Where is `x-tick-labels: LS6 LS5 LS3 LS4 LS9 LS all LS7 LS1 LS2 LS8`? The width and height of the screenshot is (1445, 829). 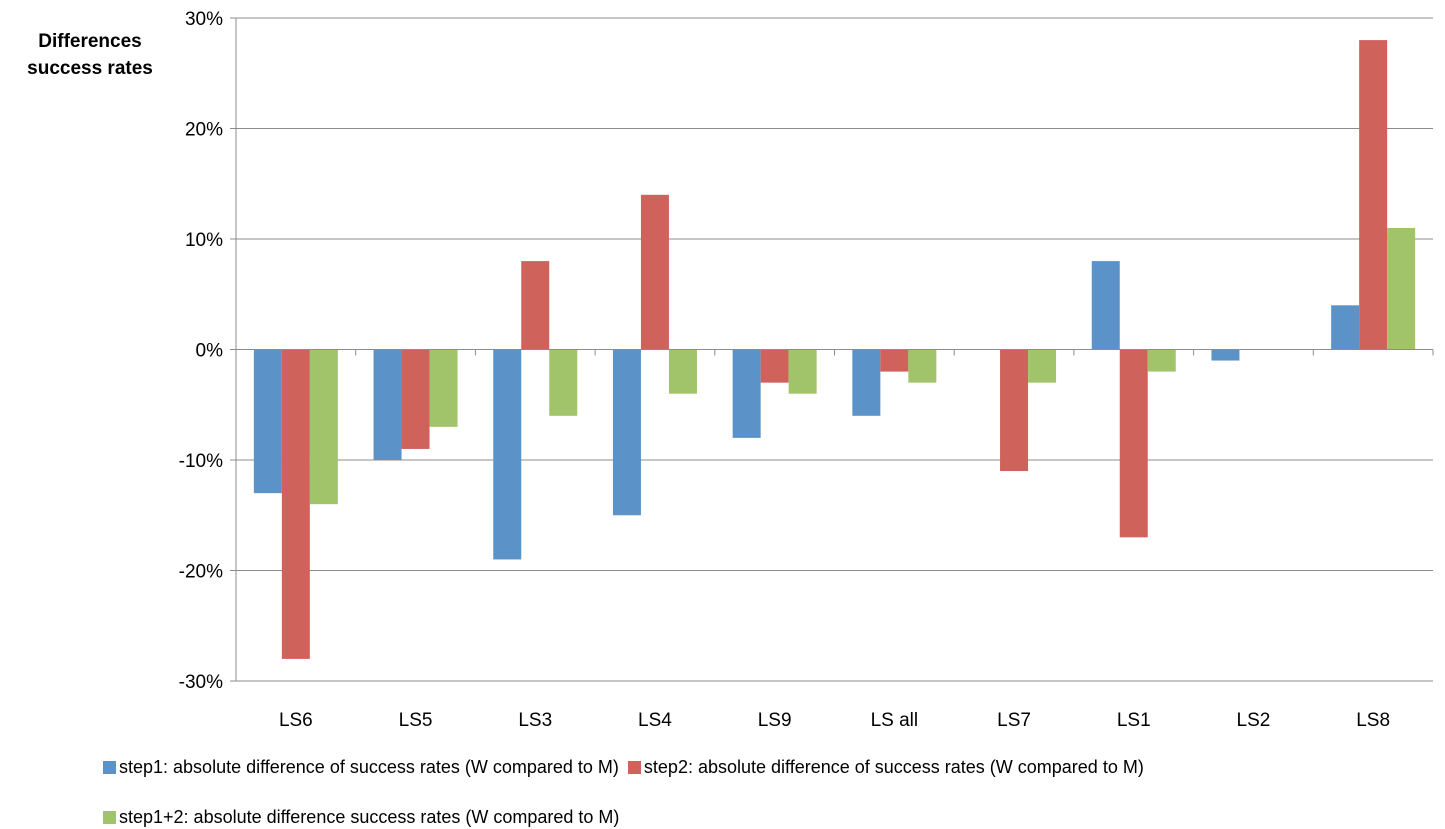 x-tick-labels: LS6 LS5 LS3 LS4 LS9 LS all LS7 LS1 LS2 LS8 is located at coordinates (834, 720).